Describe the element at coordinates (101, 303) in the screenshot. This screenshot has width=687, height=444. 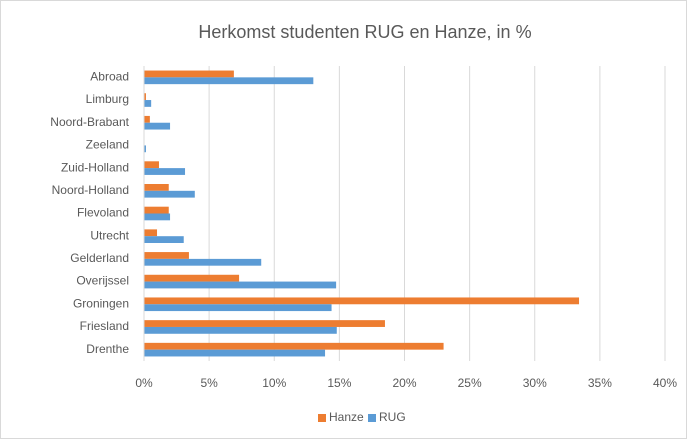
I see `y-tick-label: Groningen` at that location.